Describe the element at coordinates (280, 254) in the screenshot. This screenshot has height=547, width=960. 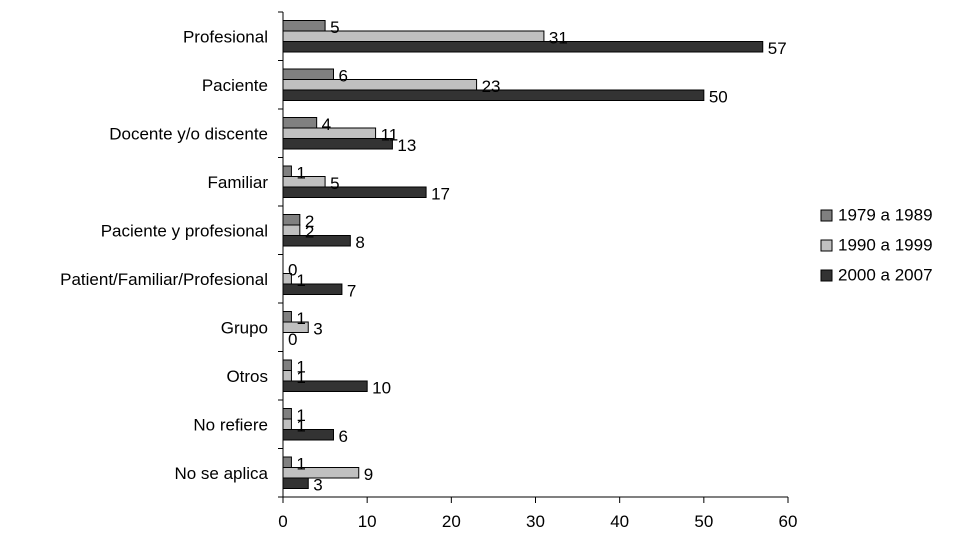
I see `y-axis-ticks` at that location.